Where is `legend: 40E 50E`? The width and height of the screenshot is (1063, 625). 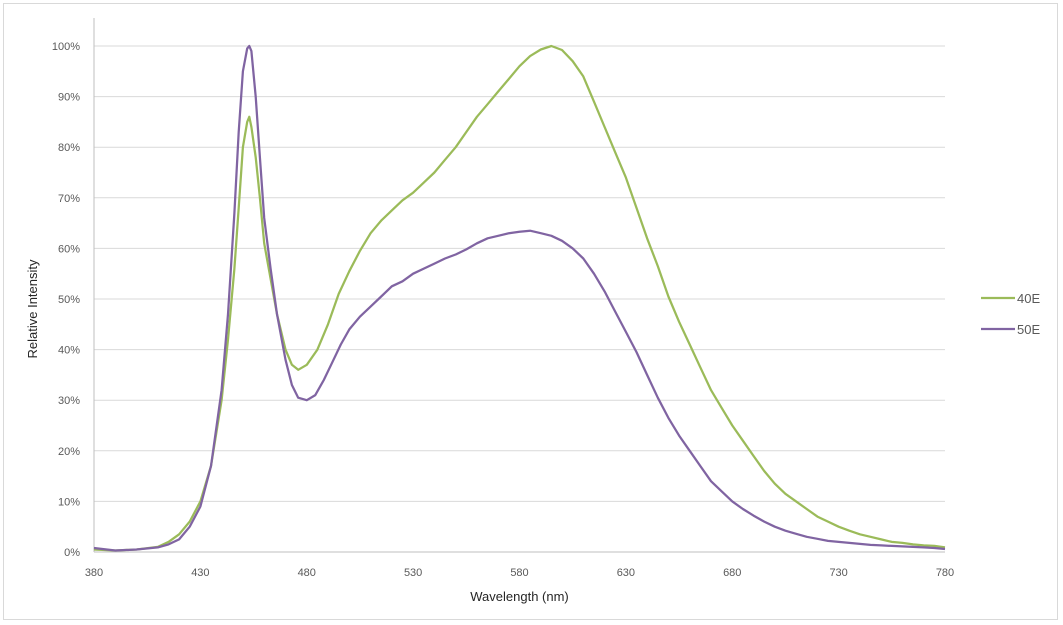
legend: 40E 50E is located at coordinates (1010, 314).